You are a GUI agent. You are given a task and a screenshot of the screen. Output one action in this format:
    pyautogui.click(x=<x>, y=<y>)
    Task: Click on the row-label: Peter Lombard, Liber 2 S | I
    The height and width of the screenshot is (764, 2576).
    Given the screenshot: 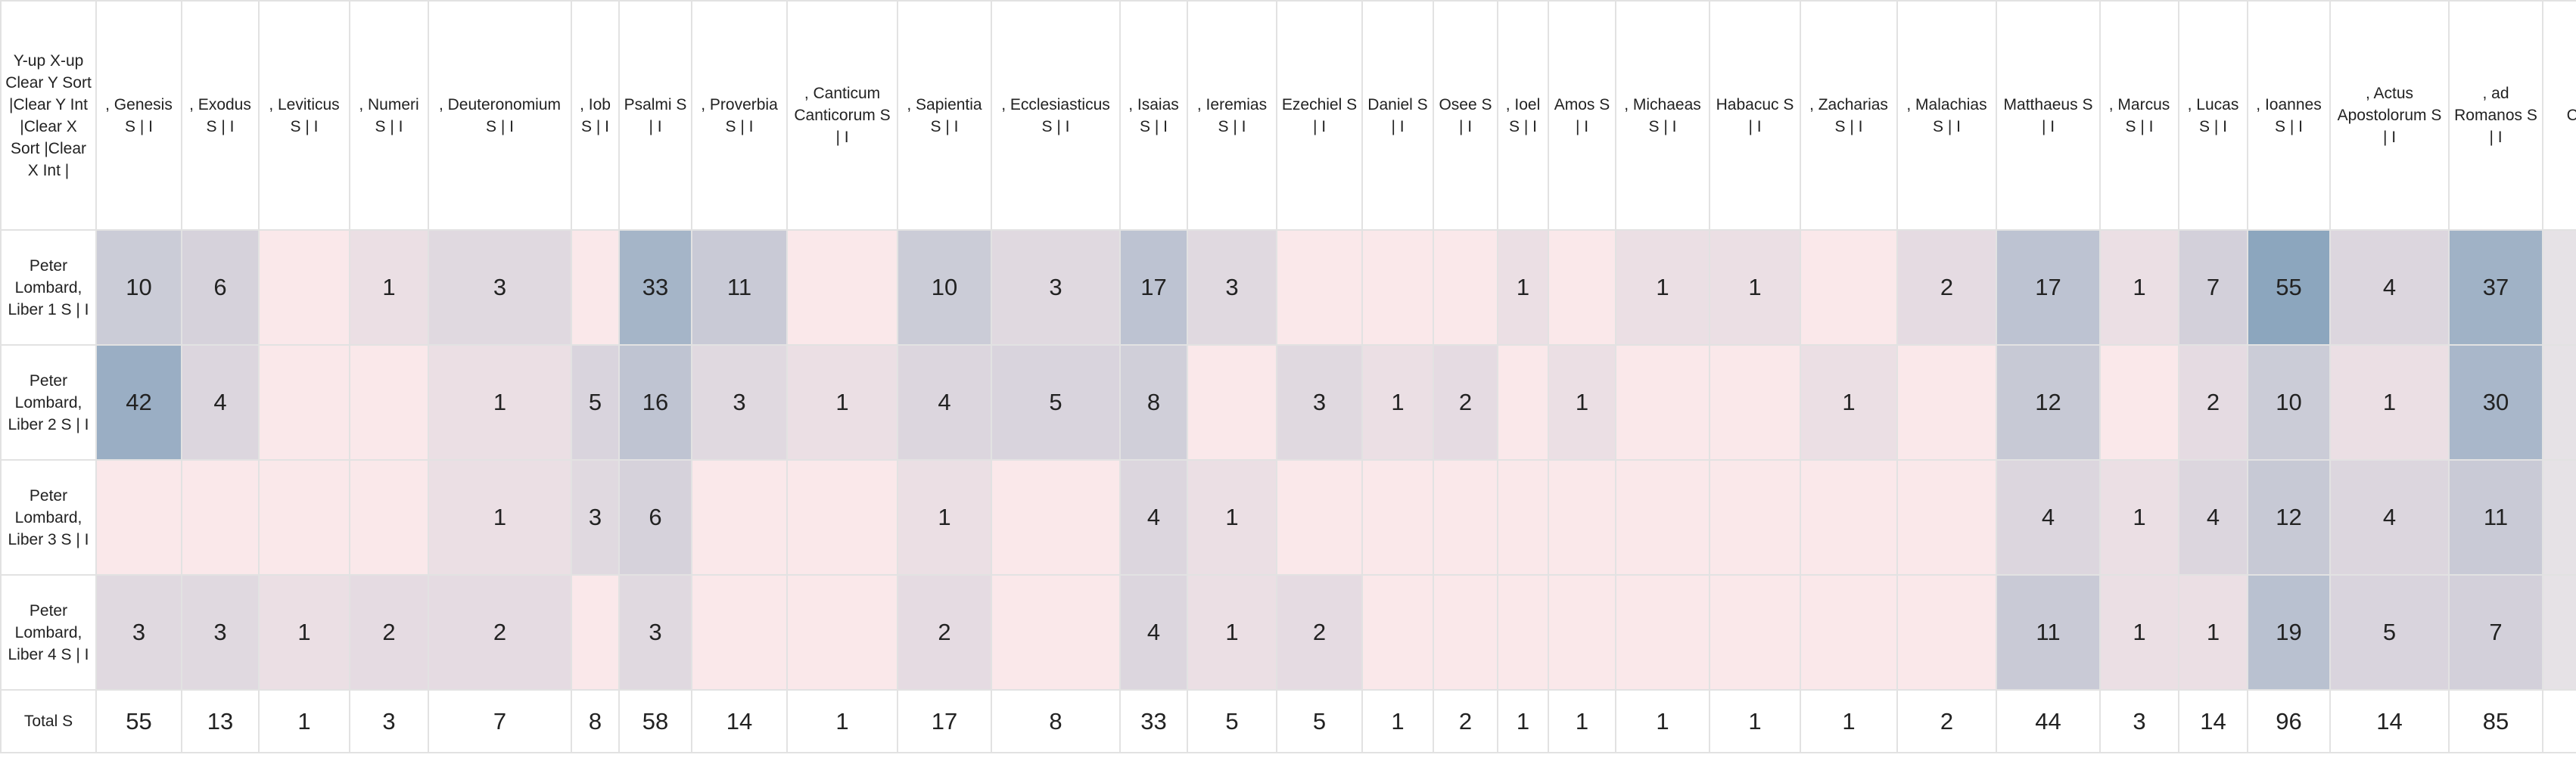 What is the action you would take?
    pyautogui.click(x=48, y=402)
    